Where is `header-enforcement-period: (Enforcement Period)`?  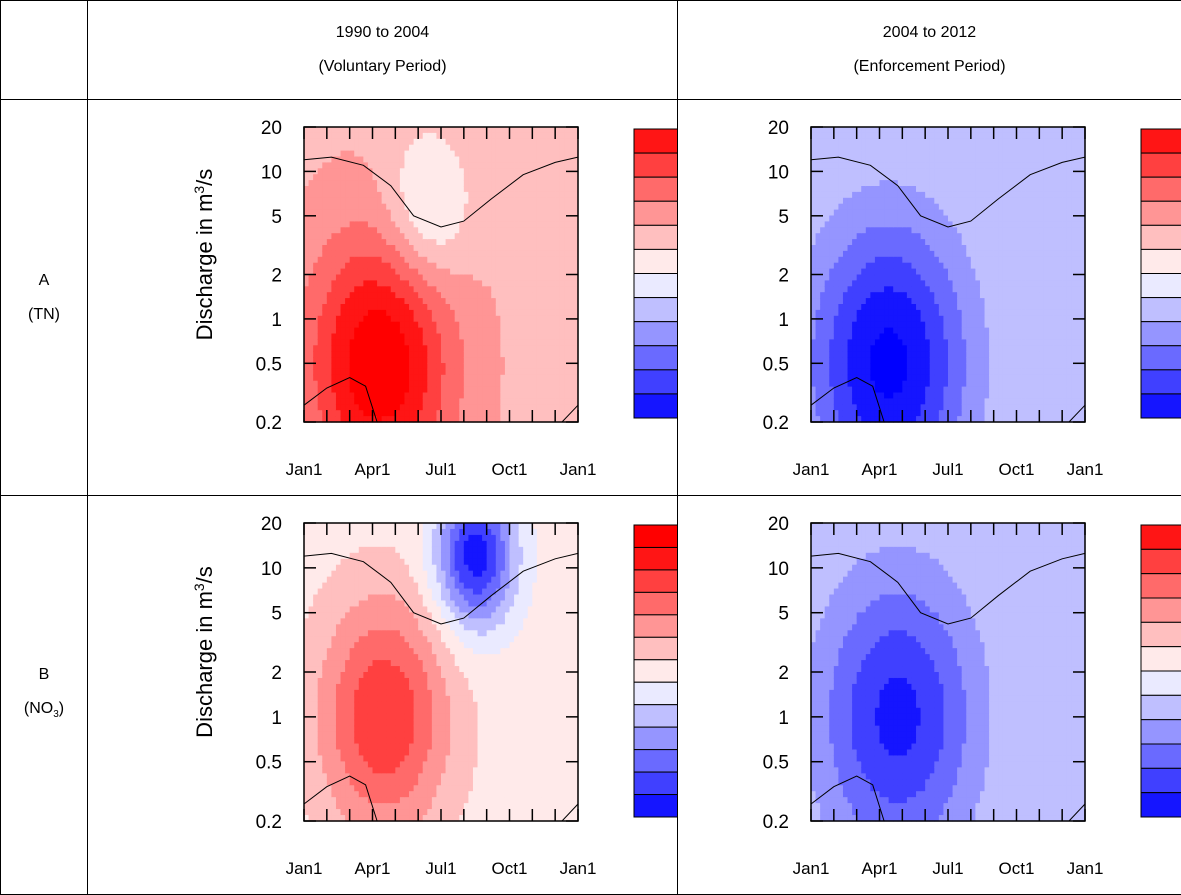
header-enforcement-period: (Enforcement Period) is located at coordinates (929, 67).